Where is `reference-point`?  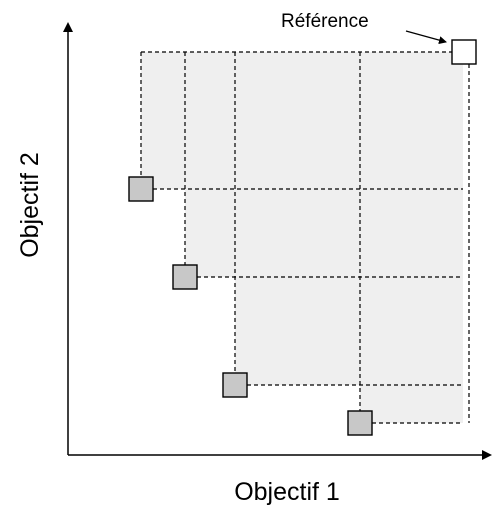 reference-point is located at coordinates (464, 52).